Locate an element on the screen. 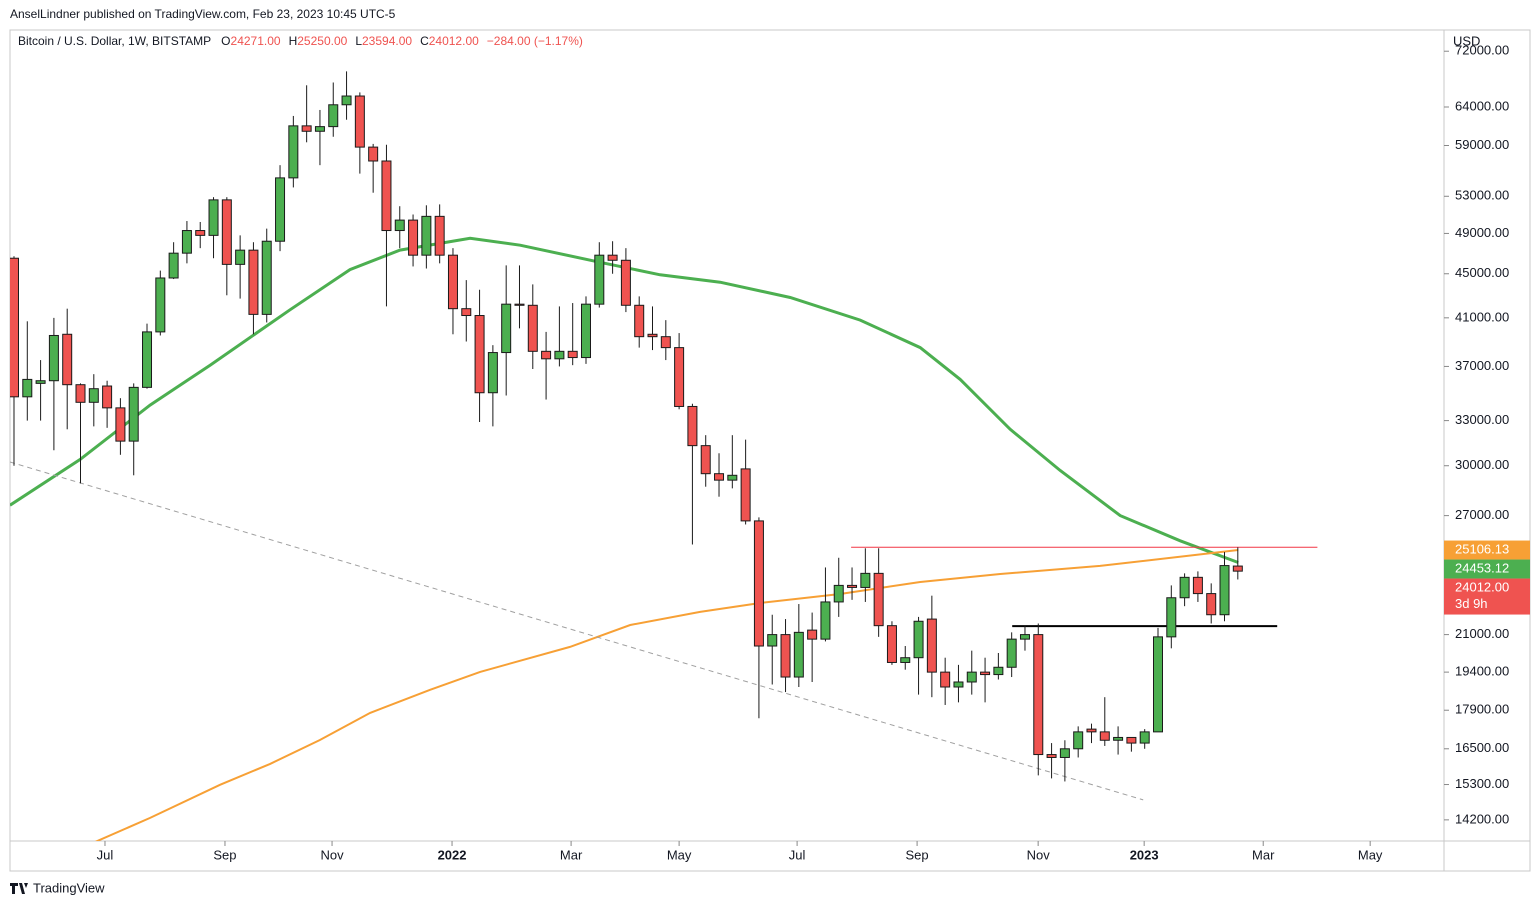 Image resolution: width=1540 pixels, height=907 pixels. footer-logo is located at coordinates (19, 888).